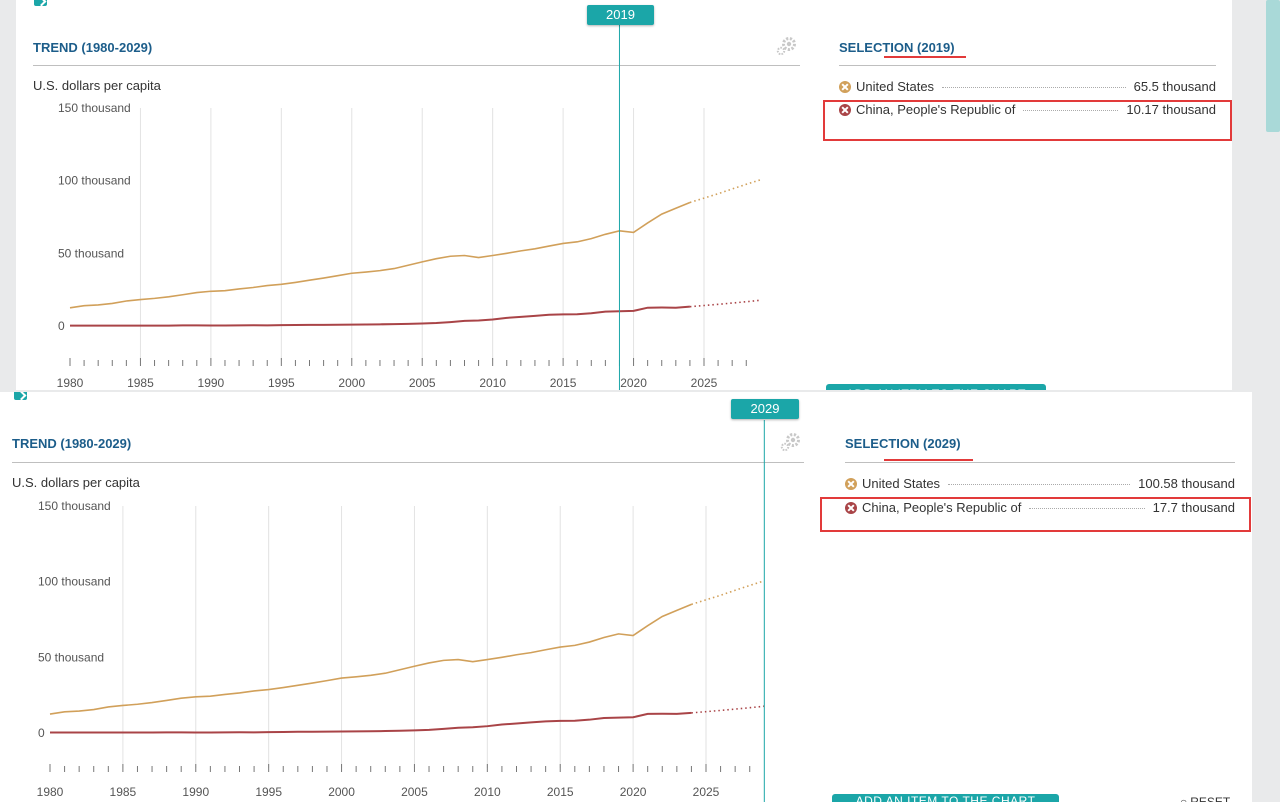 The width and height of the screenshot is (1280, 802). I want to click on selection-year: 2019, so click(936, 47).